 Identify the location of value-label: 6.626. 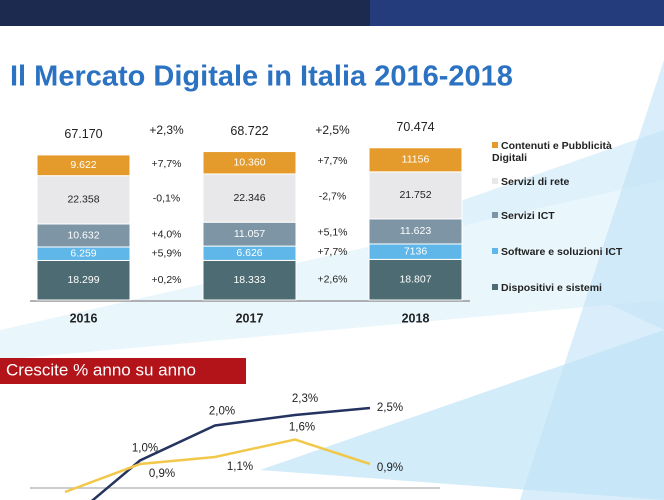
(249, 253).